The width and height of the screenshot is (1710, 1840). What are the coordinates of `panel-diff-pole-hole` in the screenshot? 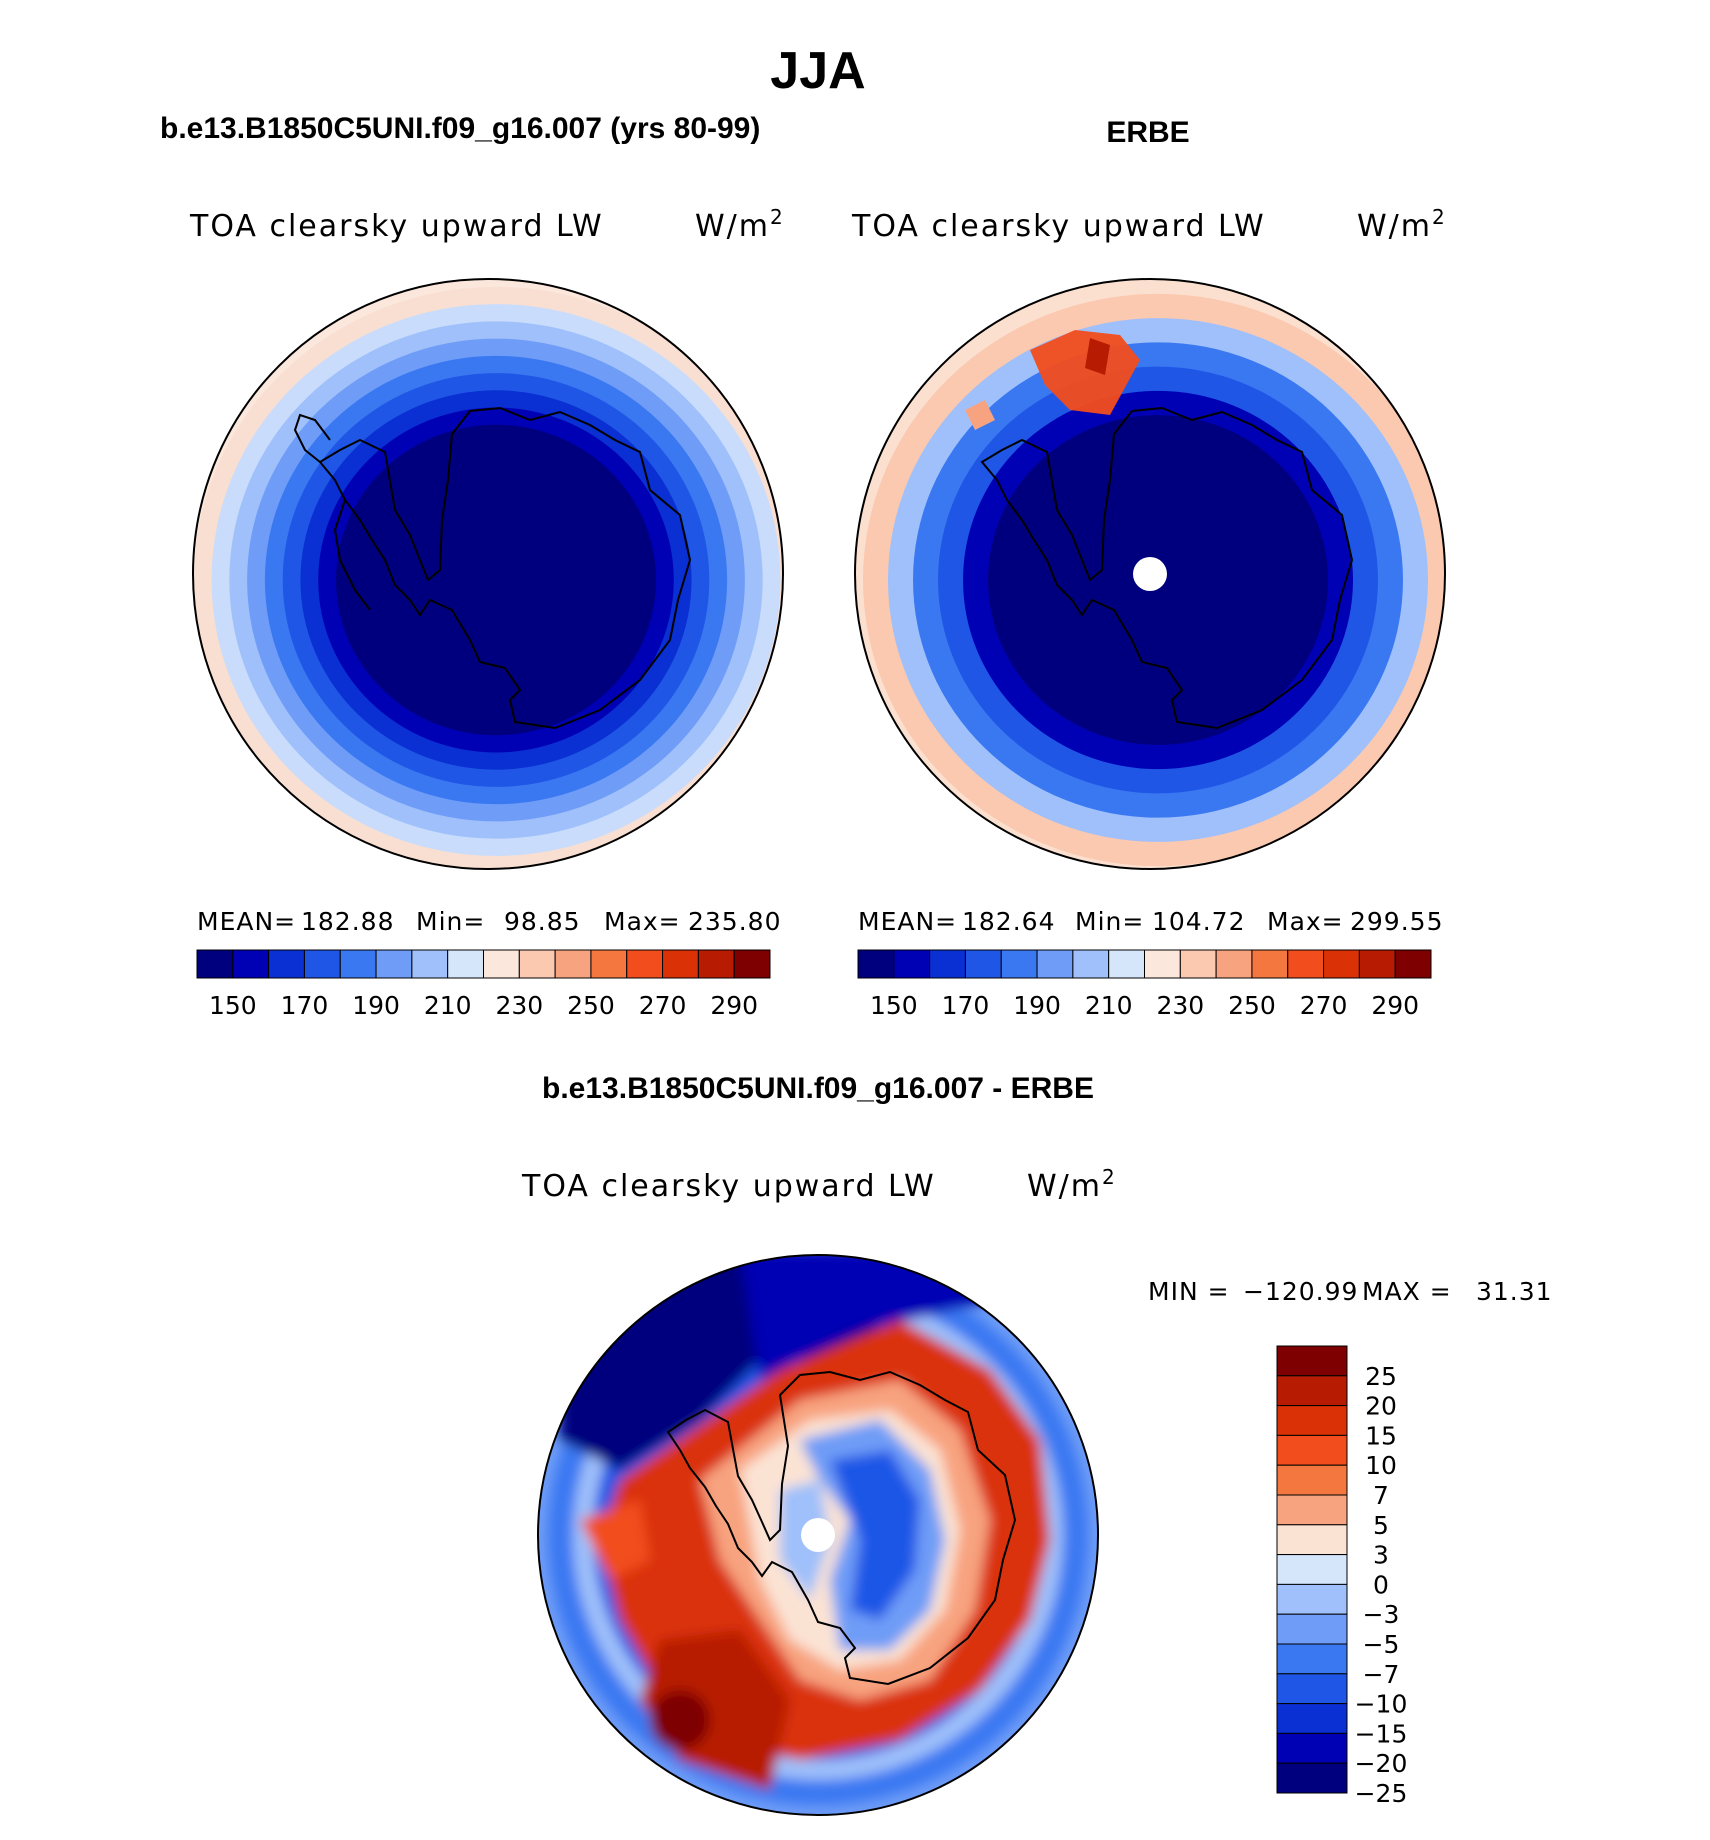 It's located at (818, 1535).